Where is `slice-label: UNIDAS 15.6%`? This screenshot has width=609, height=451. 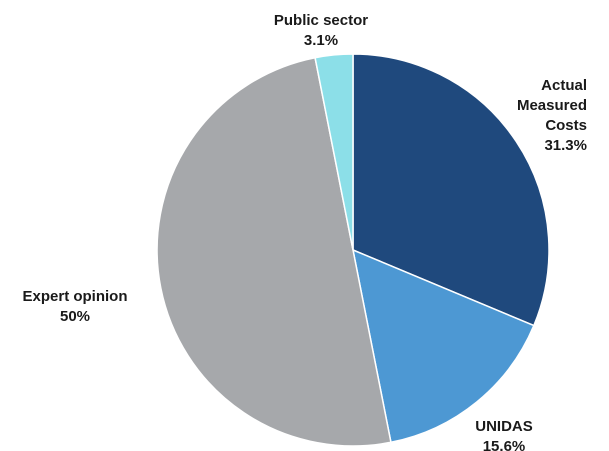 slice-label: UNIDAS 15.6% is located at coordinates (504, 434).